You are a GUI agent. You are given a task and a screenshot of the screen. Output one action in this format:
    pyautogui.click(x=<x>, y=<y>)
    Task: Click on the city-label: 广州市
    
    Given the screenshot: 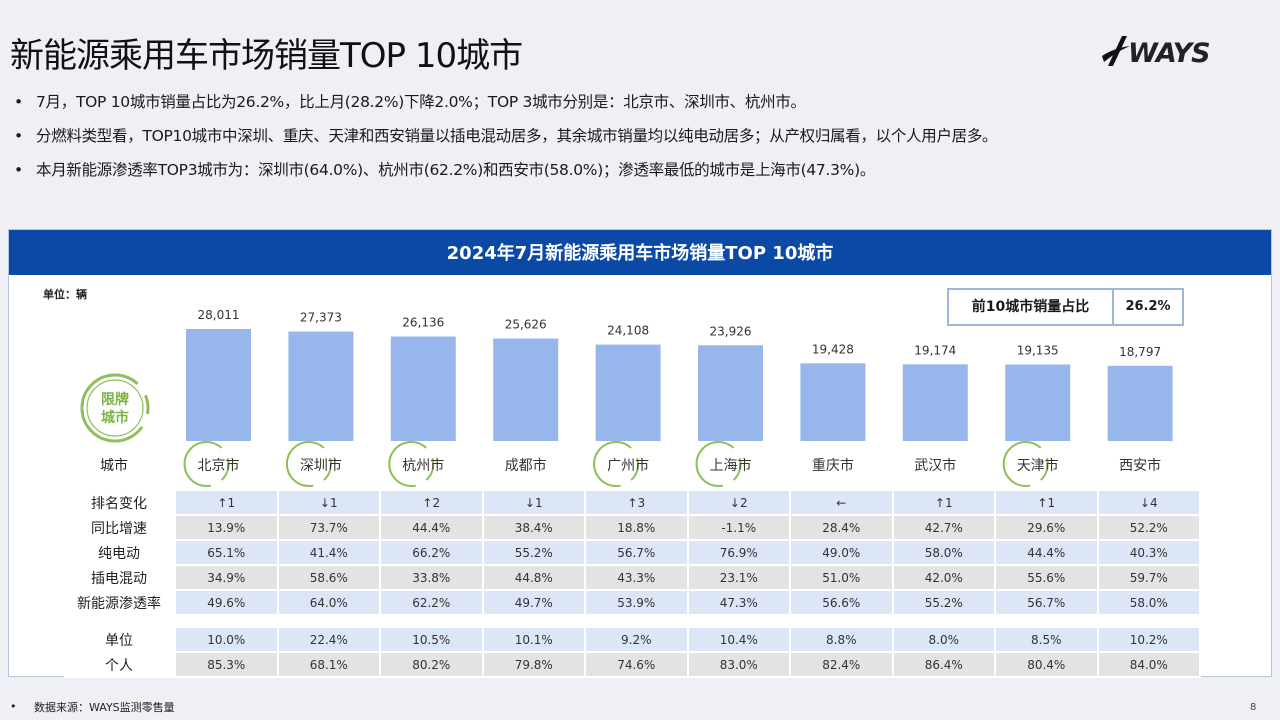 What is the action you would take?
    pyautogui.click(x=628, y=465)
    